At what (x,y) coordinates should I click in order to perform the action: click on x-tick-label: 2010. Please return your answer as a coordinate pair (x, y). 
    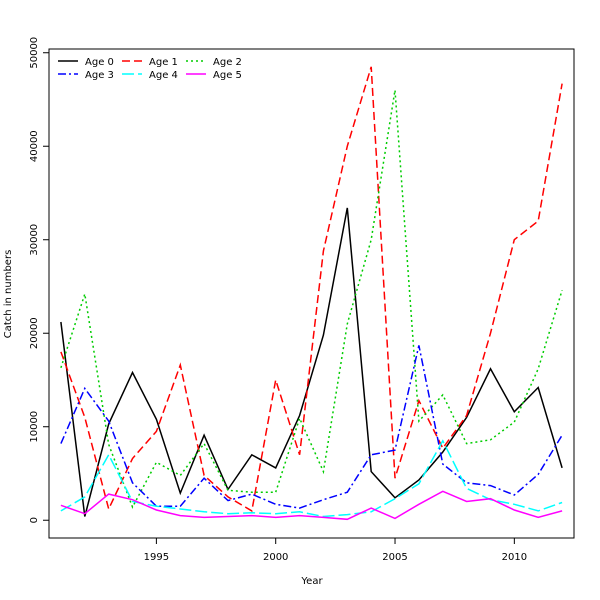
    Looking at the image, I should click on (514, 557).